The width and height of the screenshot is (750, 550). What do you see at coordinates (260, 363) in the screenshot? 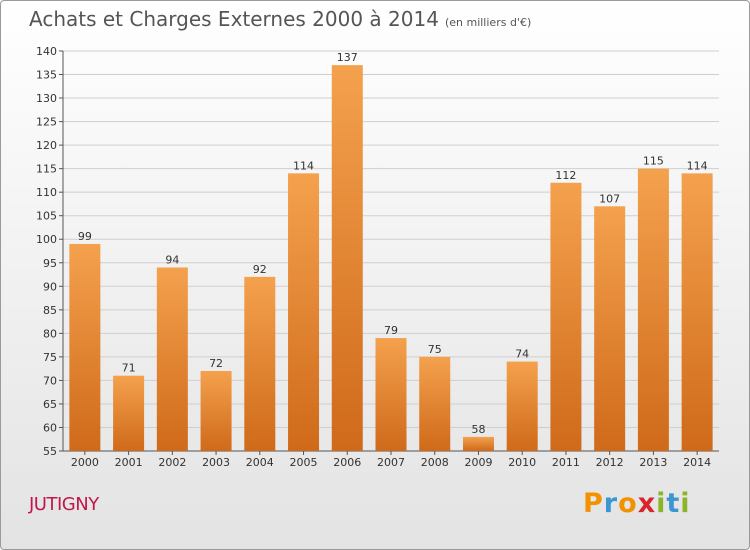
I see `bar-2004` at bounding box center [260, 363].